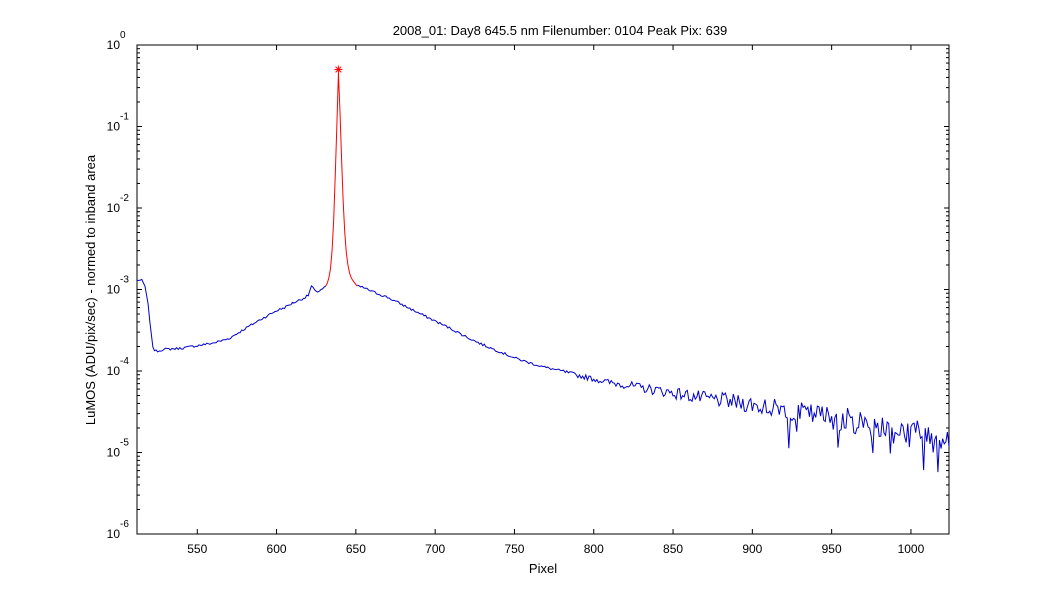 The height and width of the screenshot is (600, 1050). I want to click on y-tick-label-exponent: -5, so click(124, 443).